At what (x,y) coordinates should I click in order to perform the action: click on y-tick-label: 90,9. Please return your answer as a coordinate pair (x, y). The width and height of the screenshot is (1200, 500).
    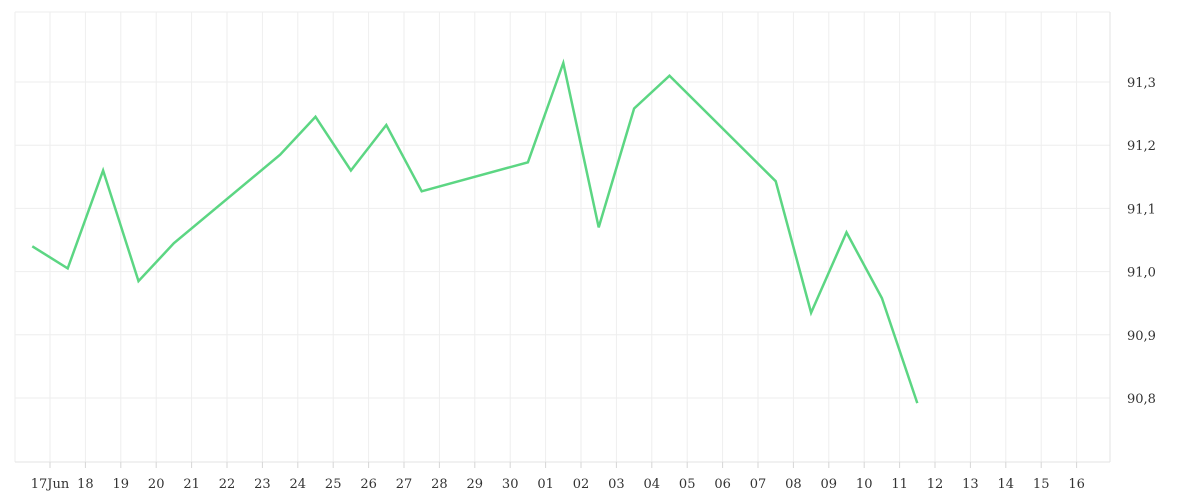
    Looking at the image, I should click on (1141, 336).